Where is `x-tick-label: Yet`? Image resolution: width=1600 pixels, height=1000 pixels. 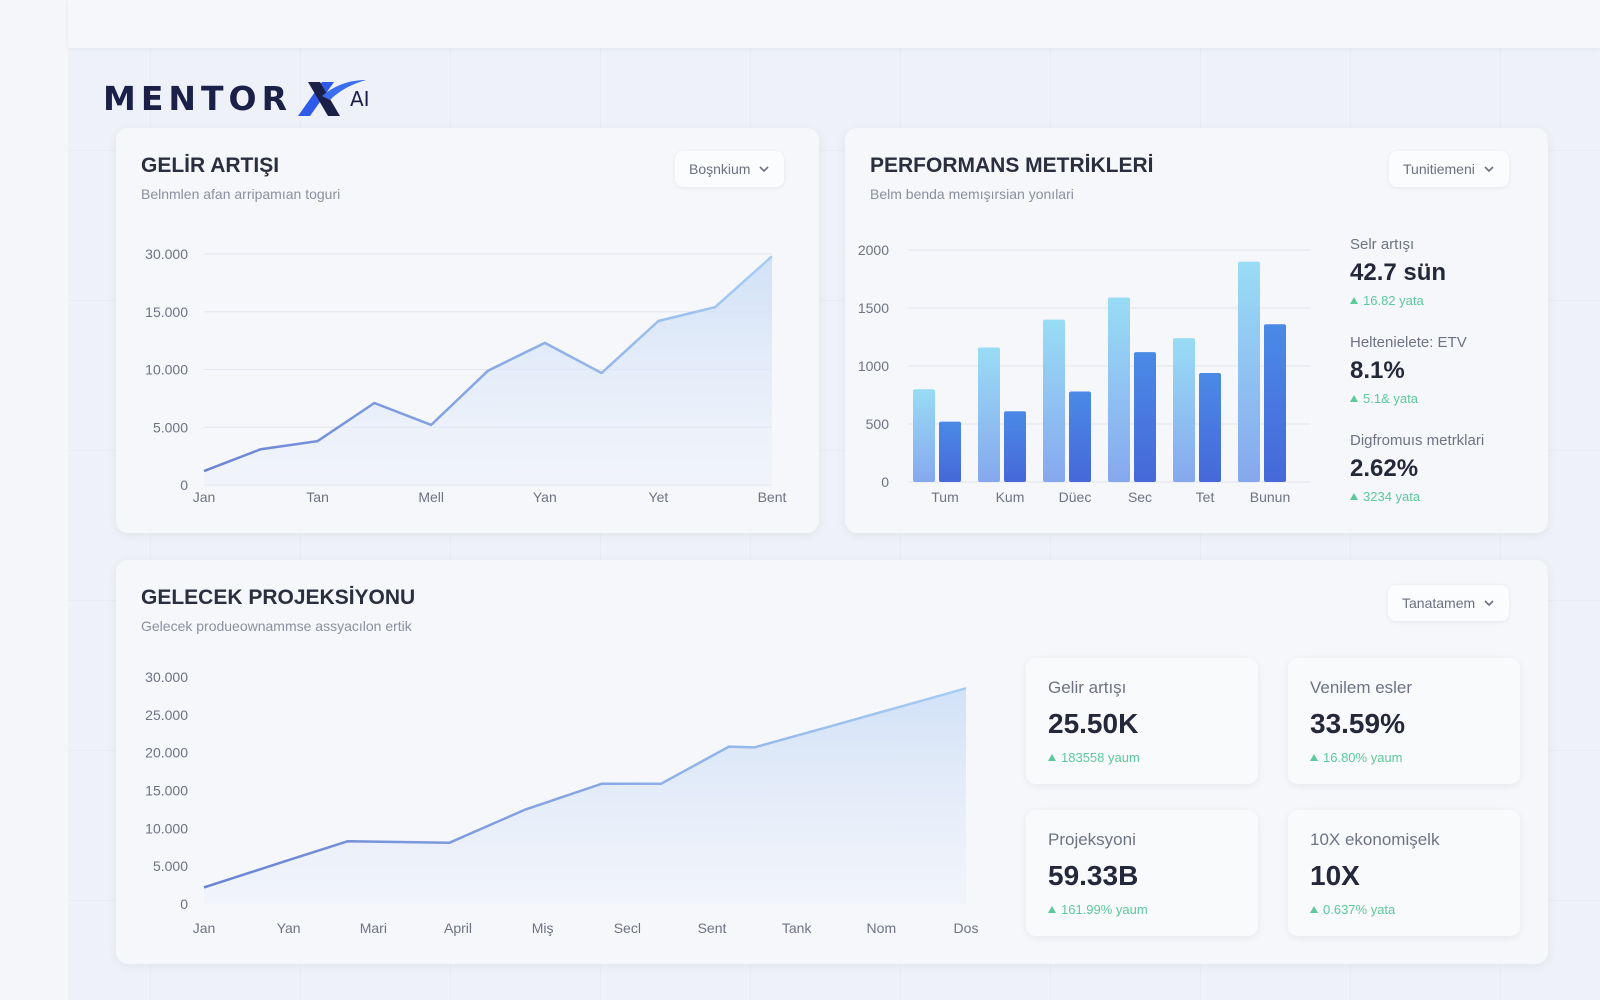
x-tick-label: Yet is located at coordinates (659, 497).